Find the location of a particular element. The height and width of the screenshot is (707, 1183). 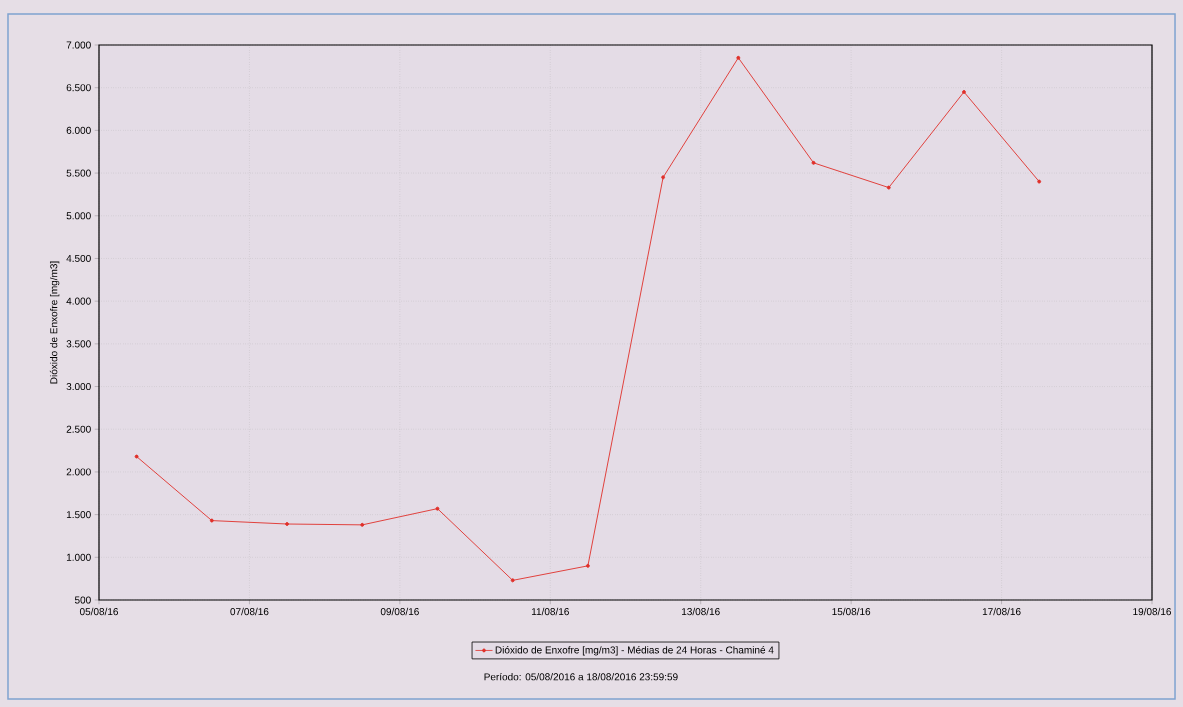

x-tick-label: 09/08/16 is located at coordinates (399, 611).